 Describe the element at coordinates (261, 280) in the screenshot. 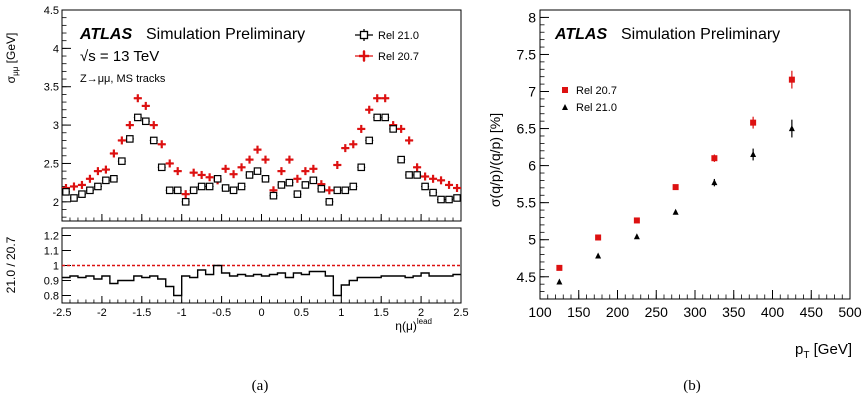

I see `ratio-step-line` at that location.